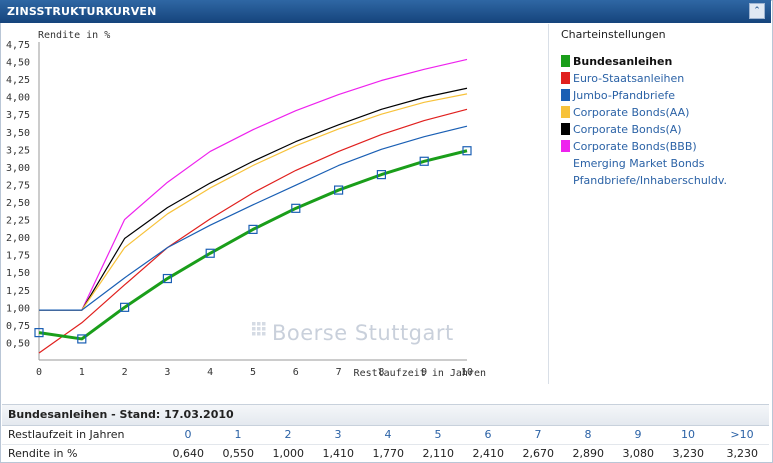 The image size is (773, 463). Describe the element at coordinates (488, 434) in the screenshot. I see `maturity-cell: 6` at that location.